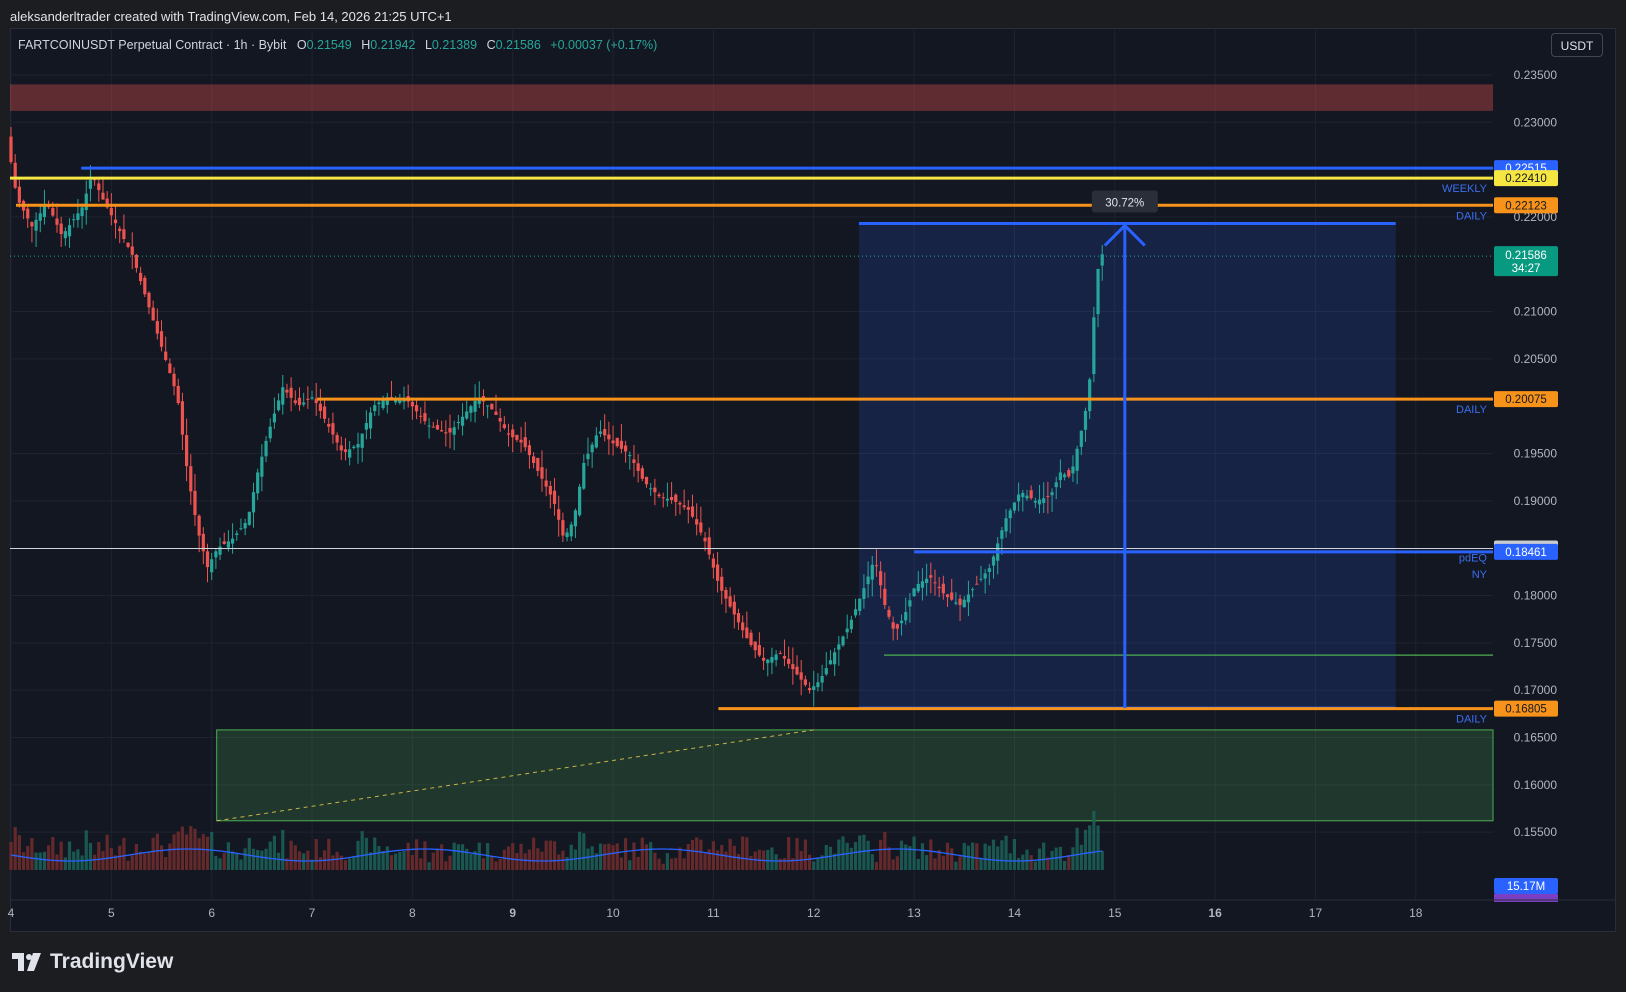 The height and width of the screenshot is (992, 1626). I want to click on y-tick-label: 0.21000, so click(1536, 312).